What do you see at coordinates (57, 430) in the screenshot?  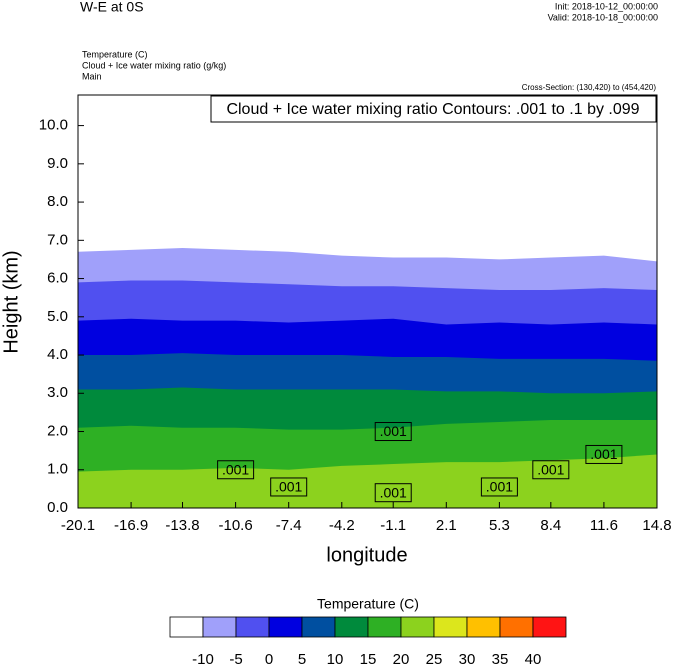 I see `y-tick-label: 2.0` at bounding box center [57, 430].